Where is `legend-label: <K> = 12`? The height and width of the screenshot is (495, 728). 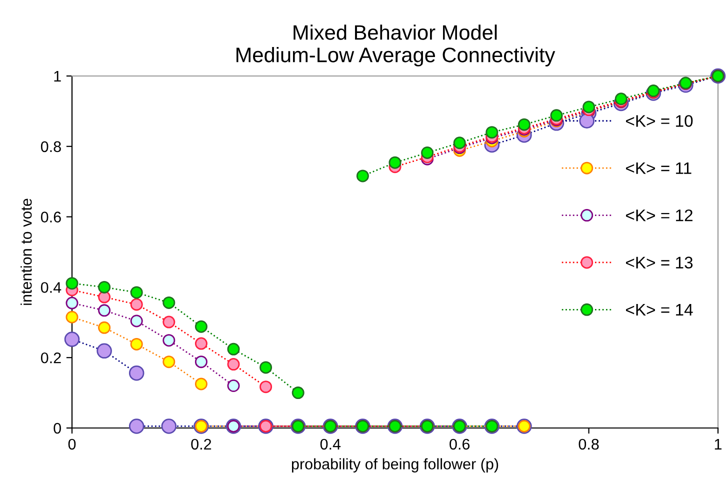
legend-label: <K> = 12 is located at coordinates (659, 215).